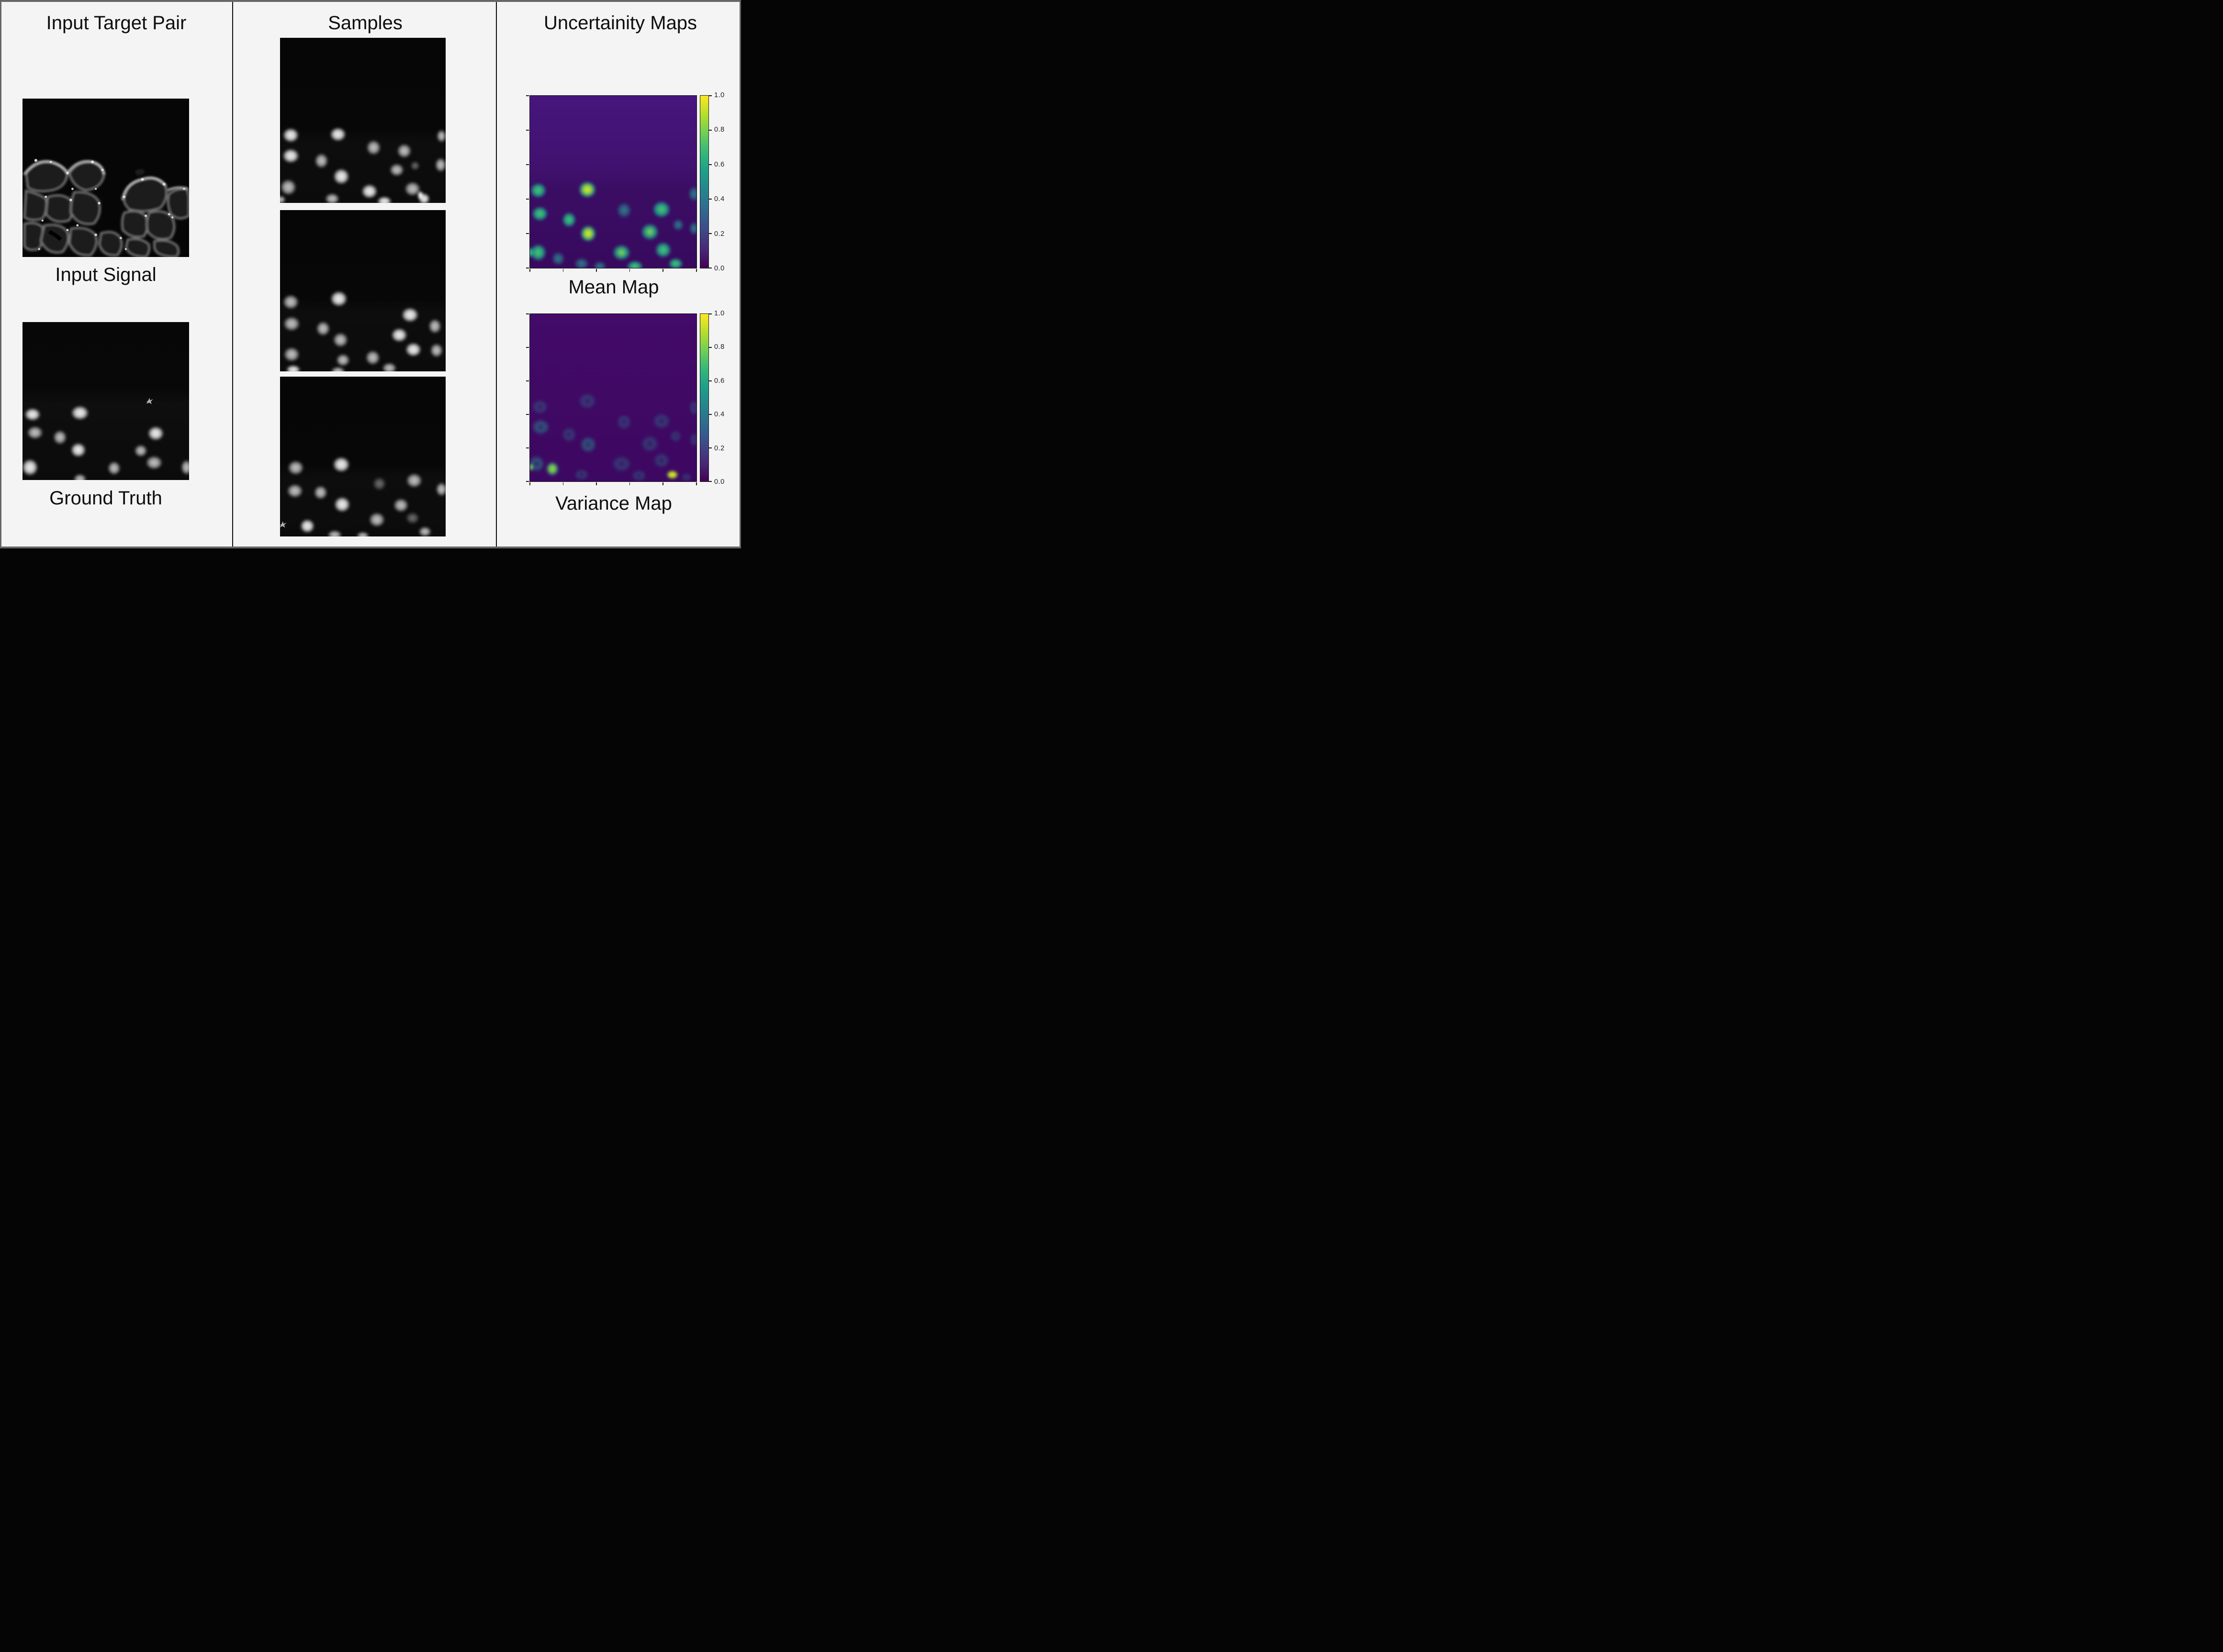 This screenshot has height=1652, width=2223. Describe the element at coordinates (741, 274) in the screenshot. I see `frame-border-right` at that location.